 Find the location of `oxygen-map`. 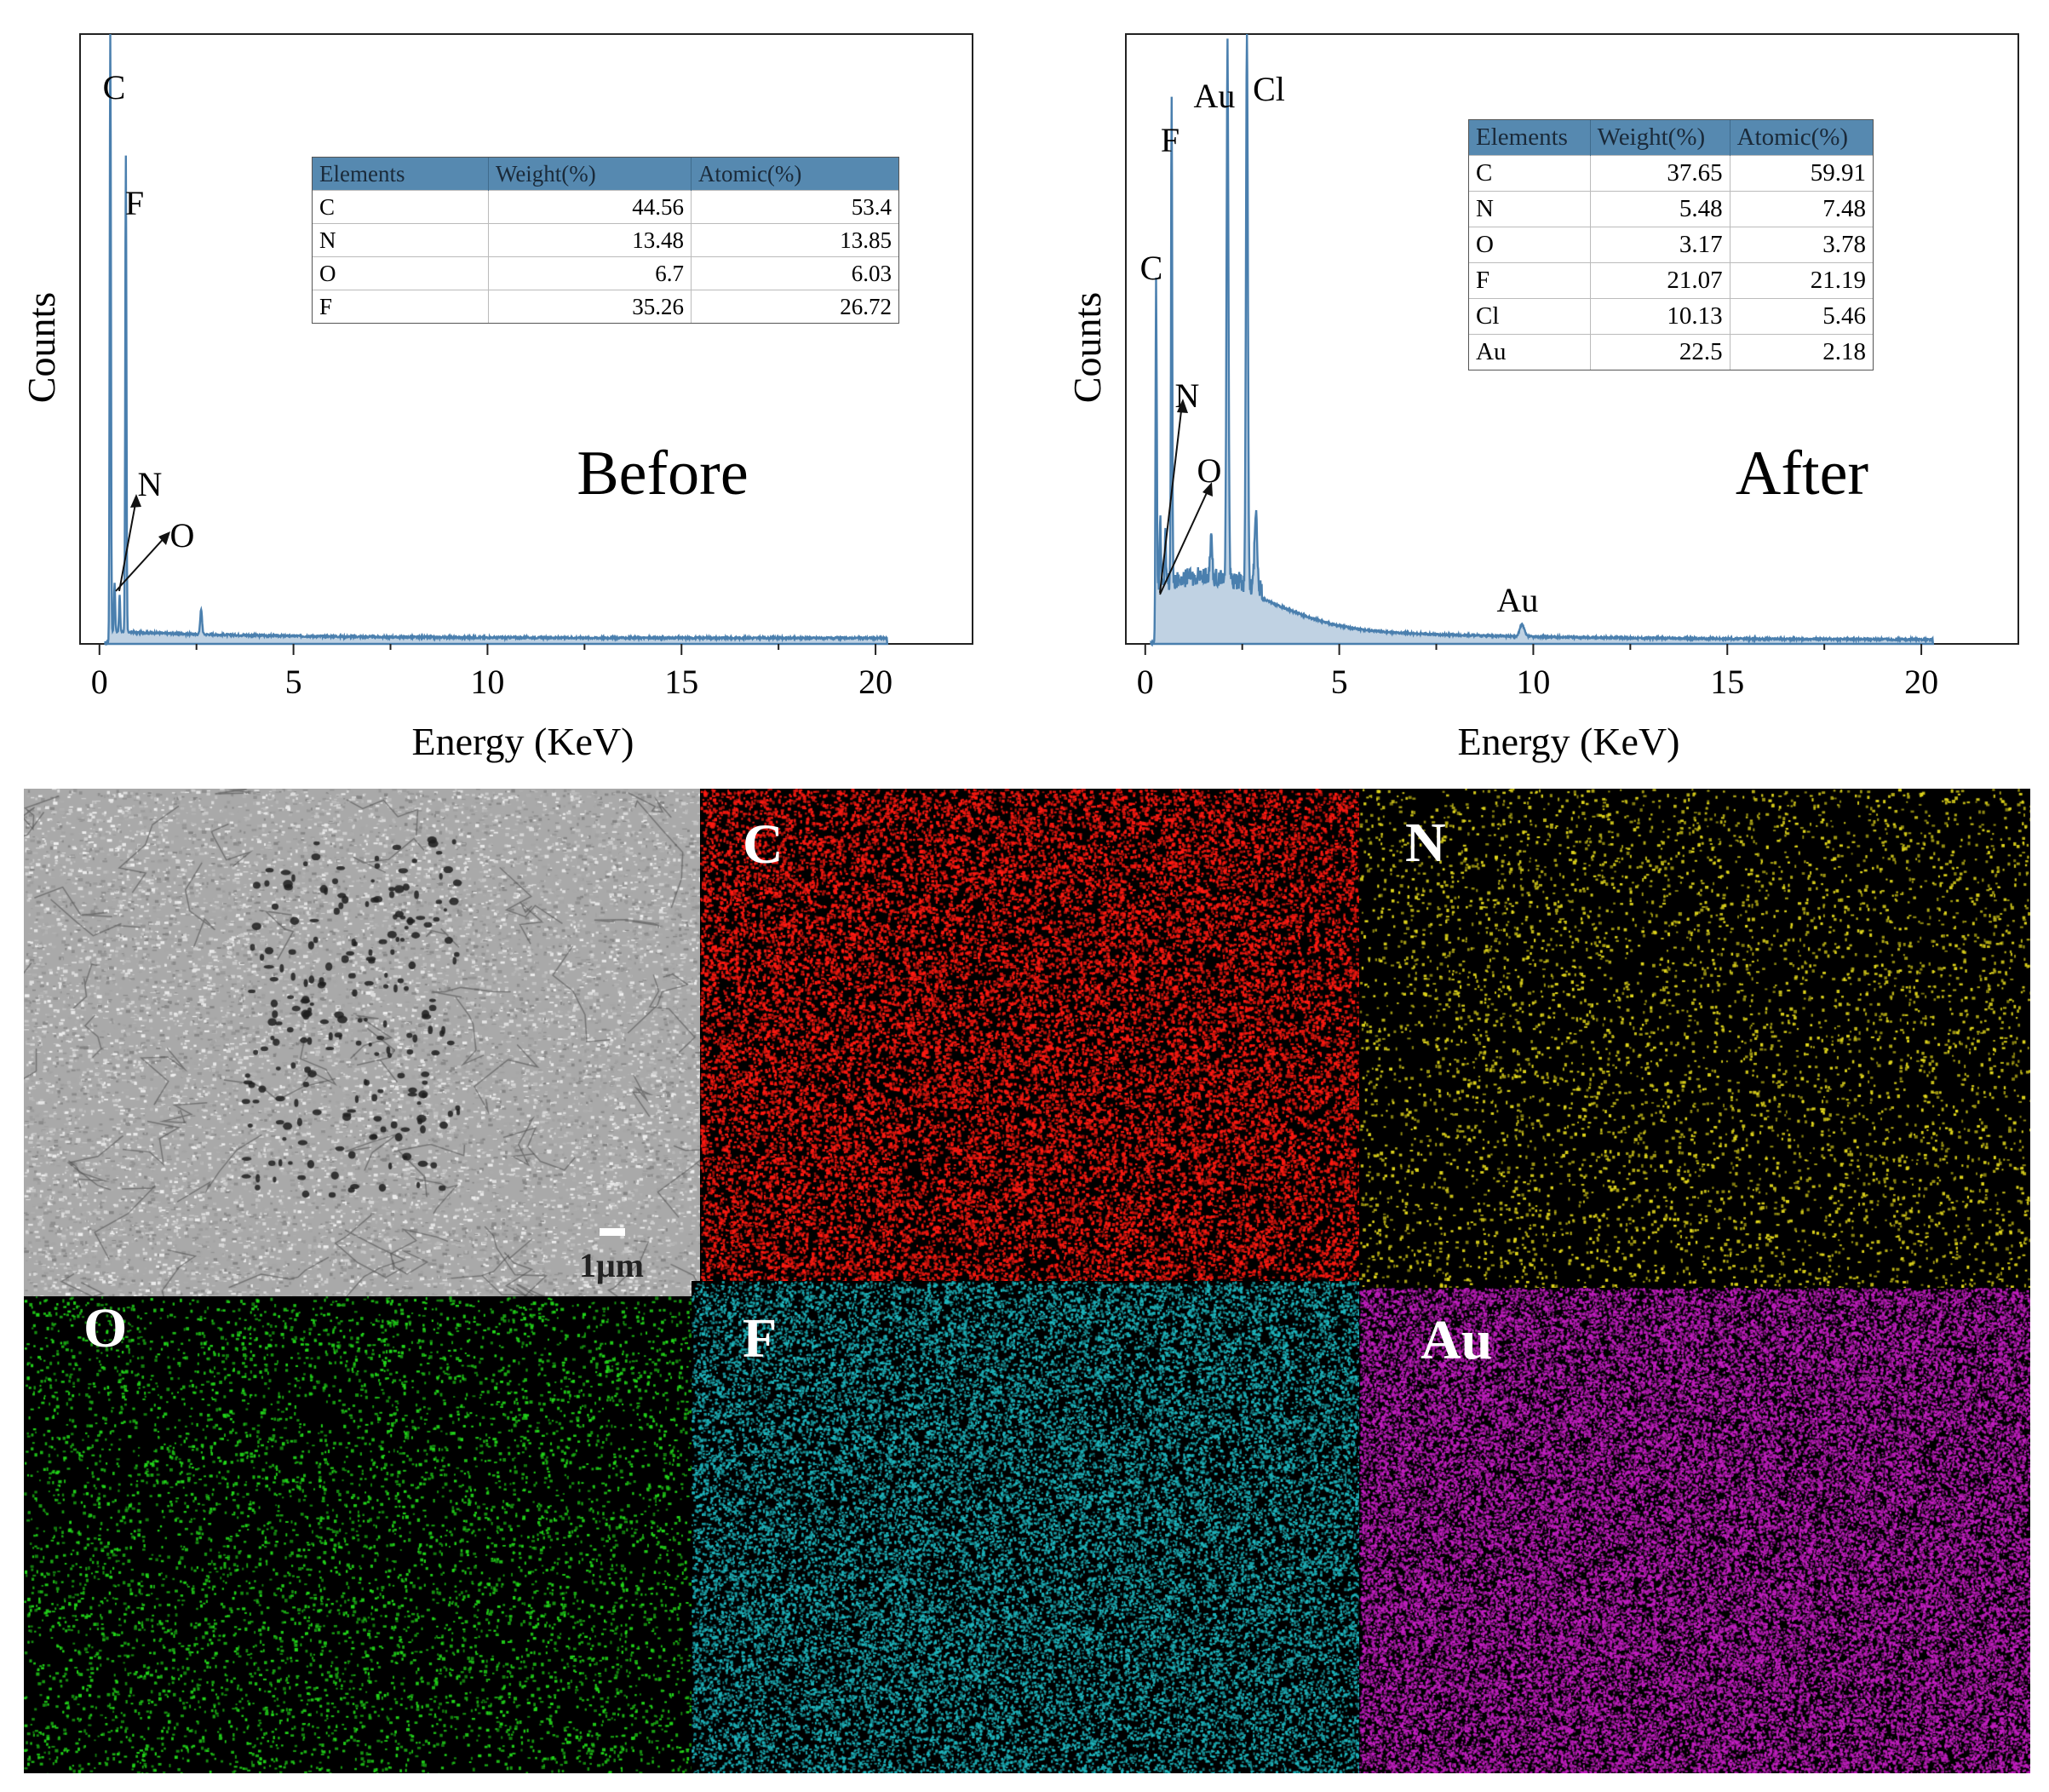

oxygen-map is located at coordinates (358, 1534).